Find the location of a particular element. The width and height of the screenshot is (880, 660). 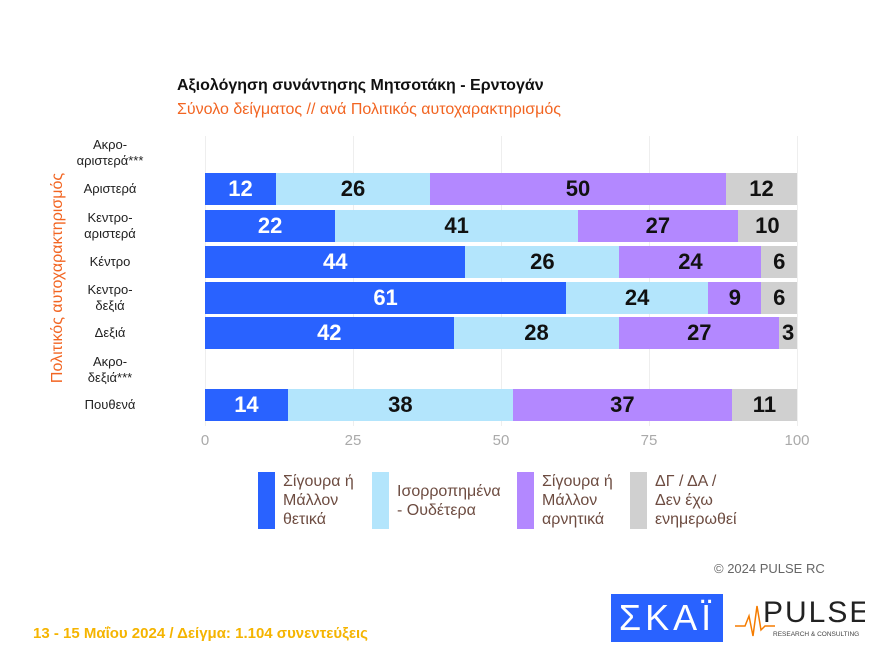

pulse-logo: PULSE RESEARCH & CONSULTING is located at coordinates (800, 617).